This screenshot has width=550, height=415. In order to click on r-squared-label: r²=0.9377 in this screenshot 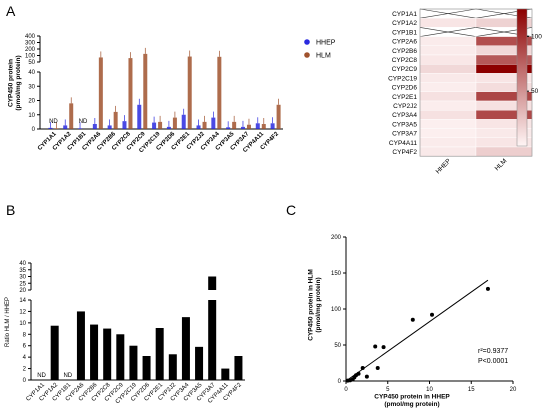, I will do `click(493, 351)`.